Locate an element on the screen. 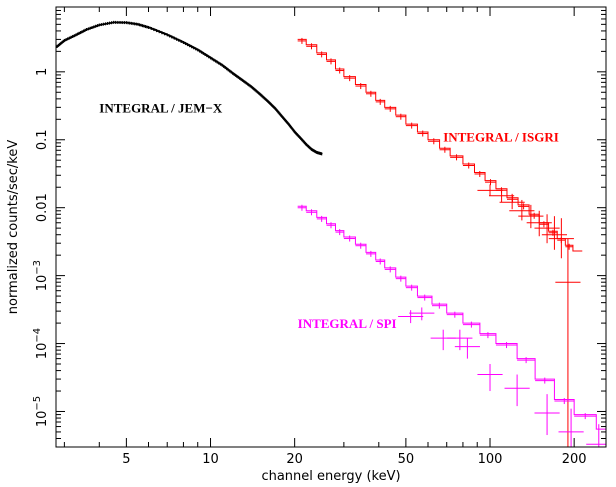 This screenshot has height=487, width=616. y-tick-label: 10−3 is located at coordinates (41, 275).